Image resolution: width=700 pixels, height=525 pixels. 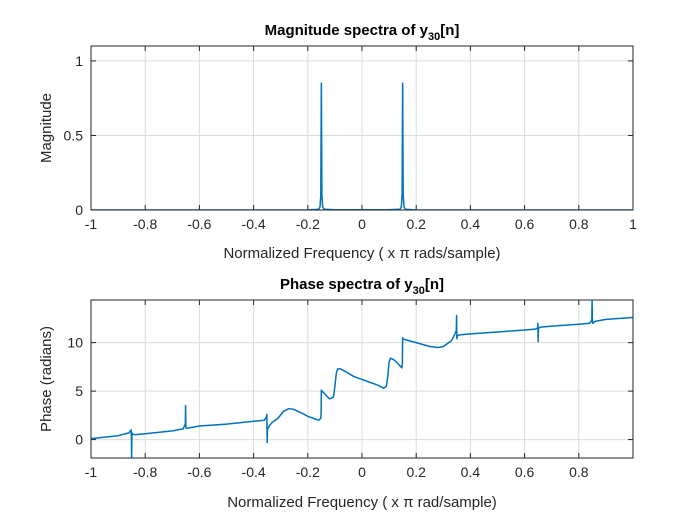 What do you see at coordinates (79, 210) in the screenshot?
I see `magnitude-ytick-label: 0` at bounding box center [79, 210].